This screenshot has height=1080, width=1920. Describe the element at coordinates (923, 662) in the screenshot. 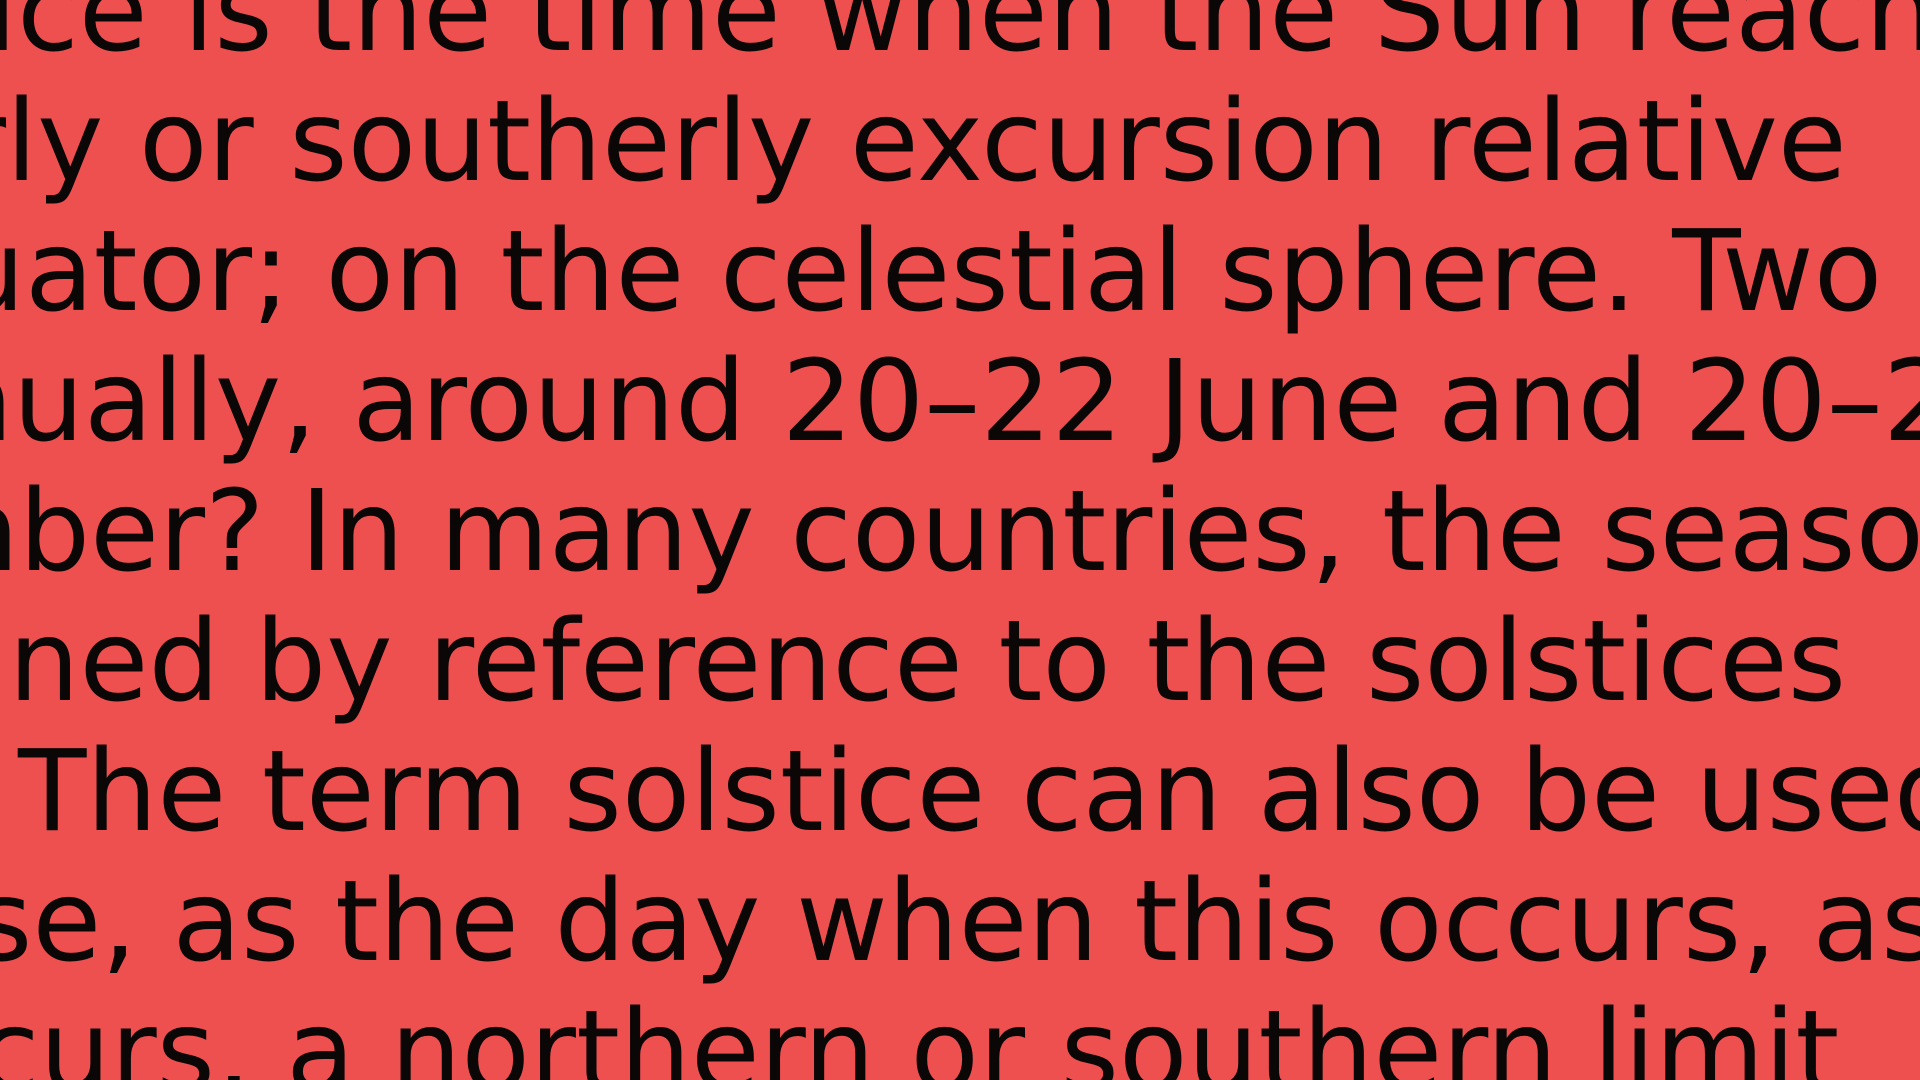

I see `text-line-6: fined by reference to the solstices` at that location.